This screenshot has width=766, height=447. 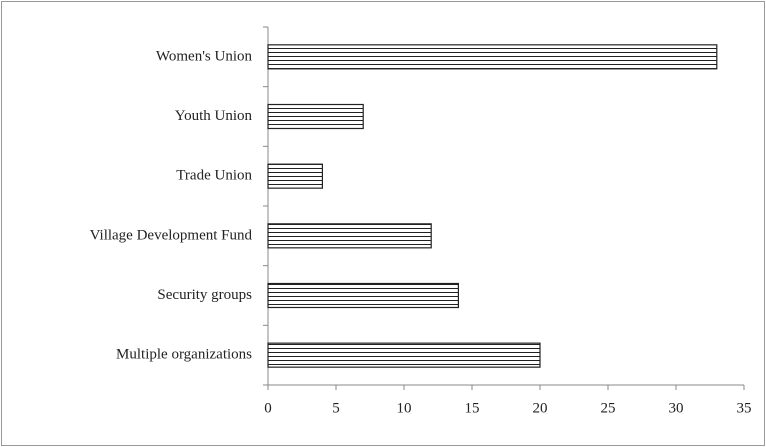 I want to click on x-tick-label: 20, so click(x=540, y=408).